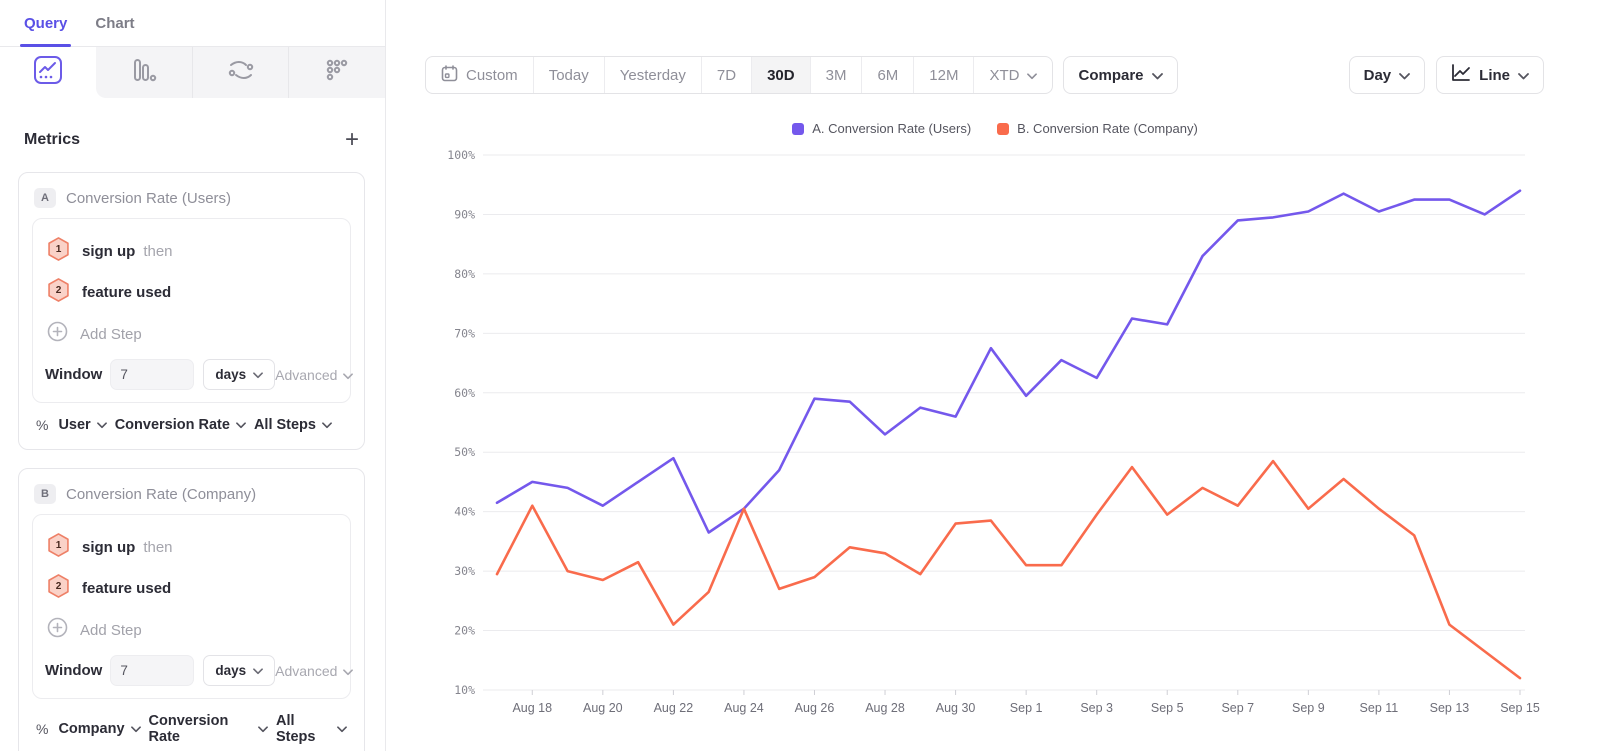  What do you see at coordinates (464, 214) in the screenshot?
I see `y-axis-tick-label: 90%` at bounding box center [464, 214].